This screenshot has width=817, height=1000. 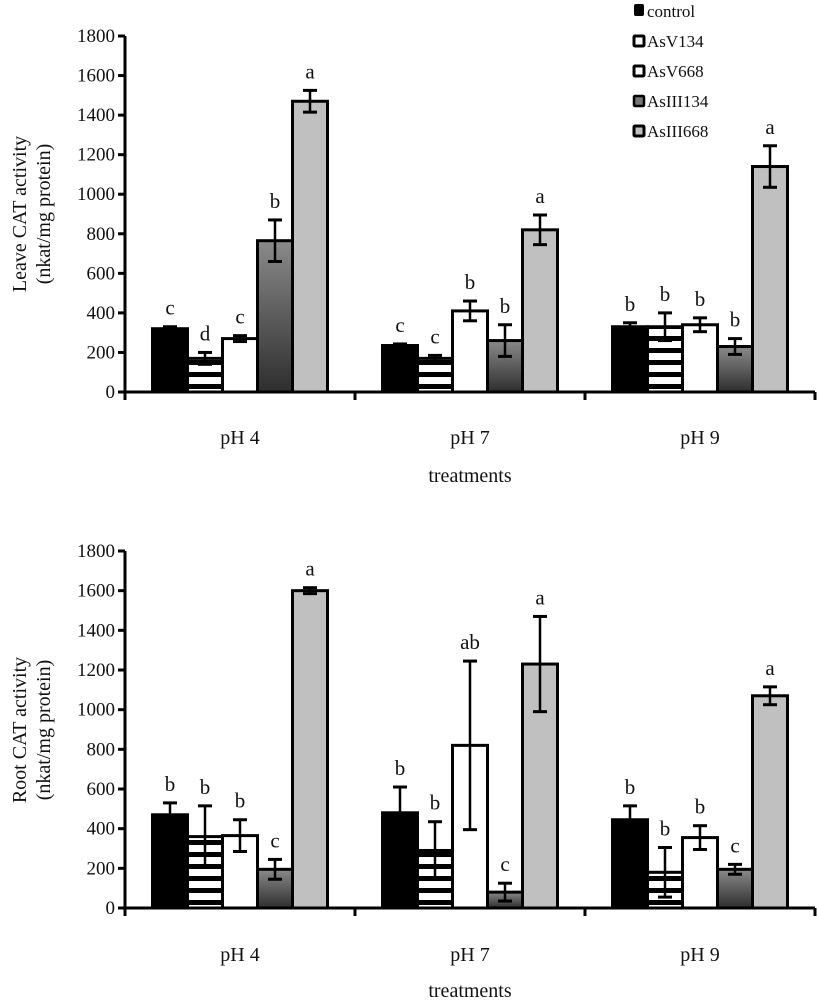 What do you see at coordinates (205, 333) in the screenshot?
I see `significance-letter: d` at bounding box center [205, 333].